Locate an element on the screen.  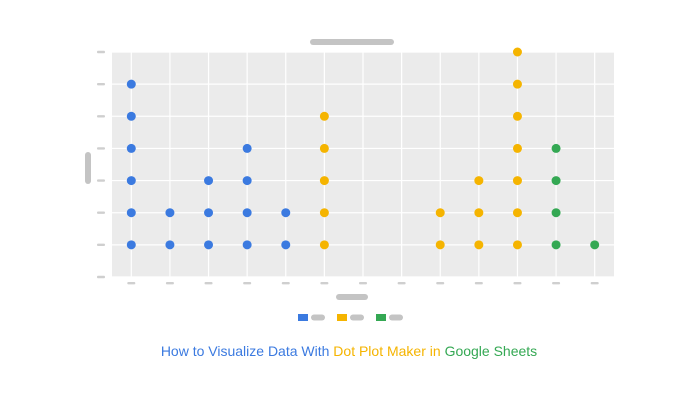
x-axis-ticks is located at coordinates (363, 283).